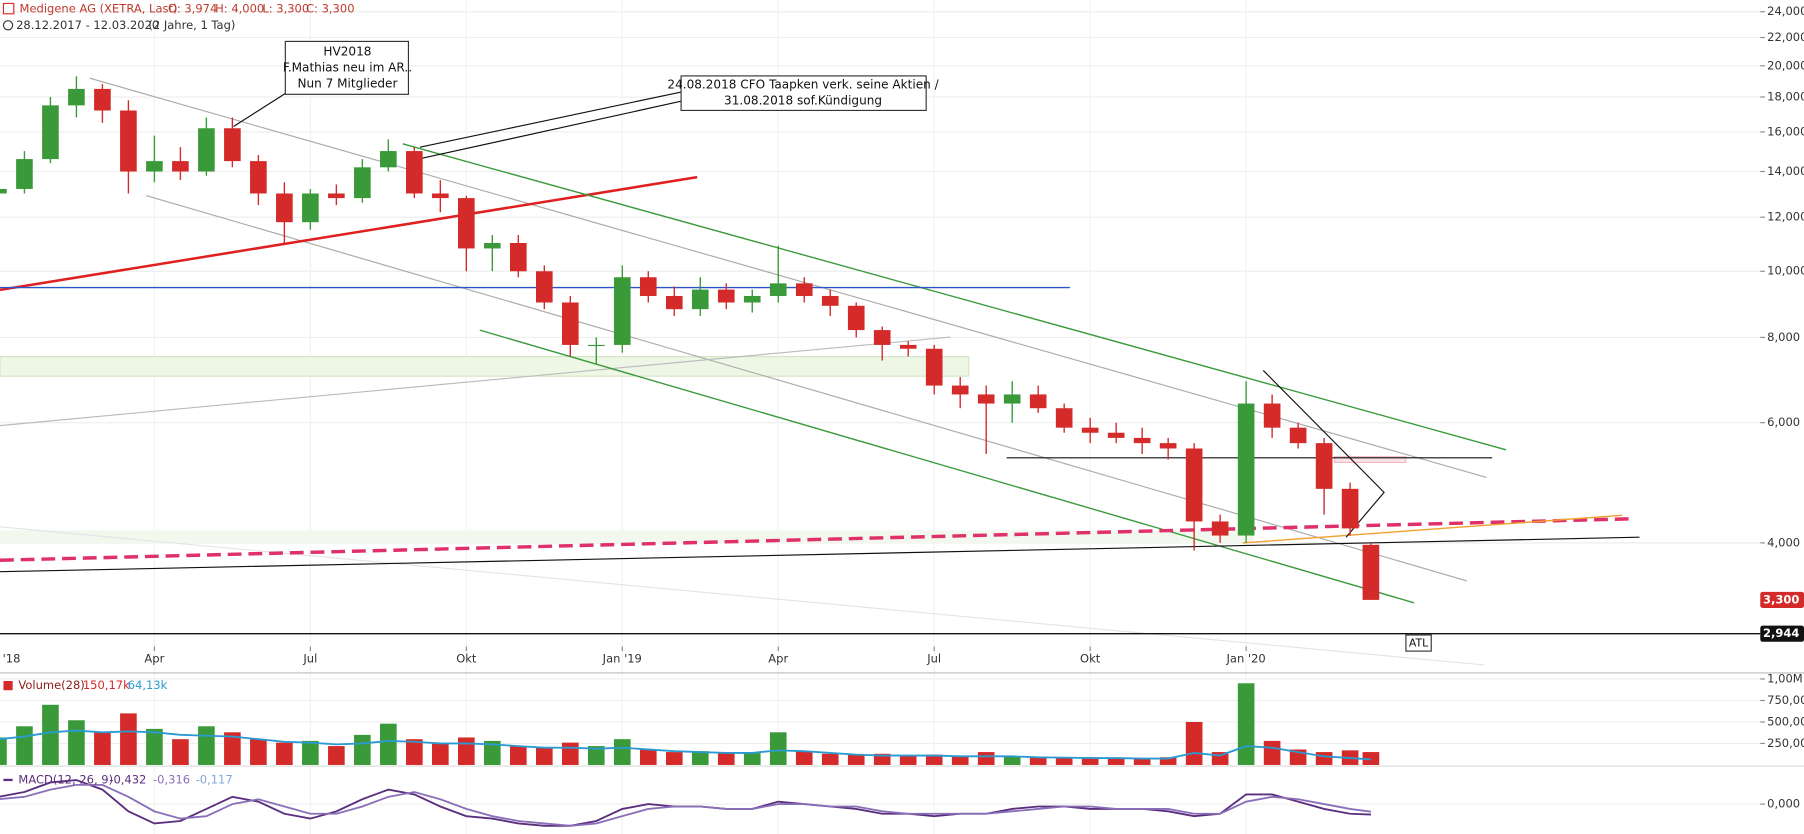  Describe the element at coordinates (191, 25) in the screenshot. I see `period: (2 Jahre, 1 Tag)` at that location.